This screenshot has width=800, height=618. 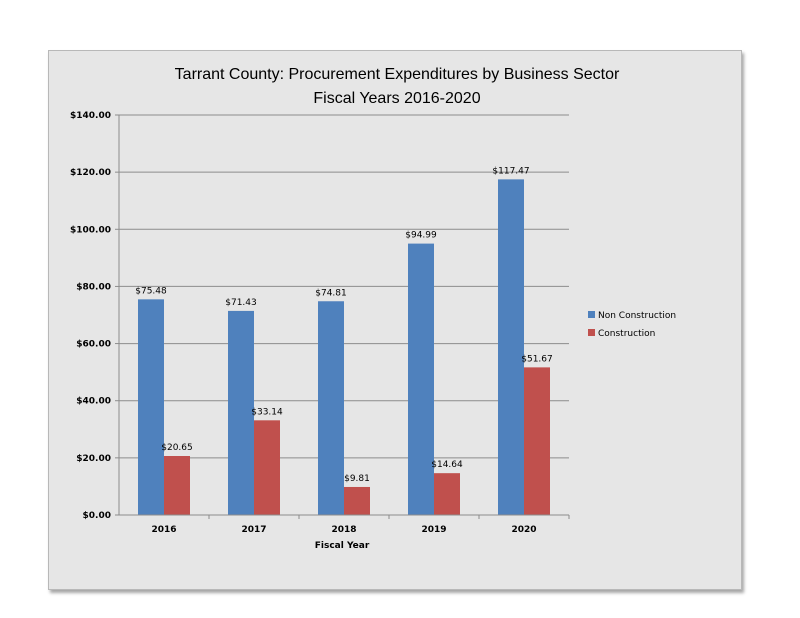 I want to click on x-tick-label: 2020, so click(x=523, y=530).